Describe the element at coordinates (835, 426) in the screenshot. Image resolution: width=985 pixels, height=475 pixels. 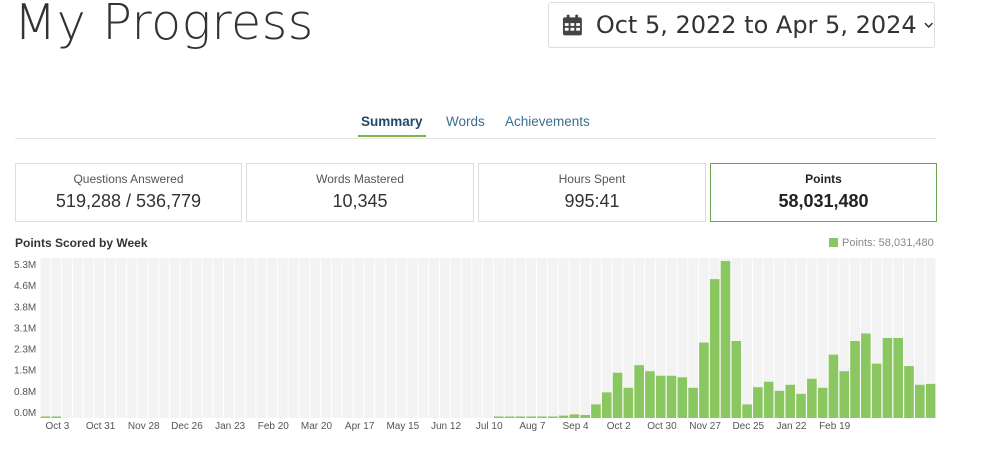
I see `x-tick-label: Feb 19` at that location.